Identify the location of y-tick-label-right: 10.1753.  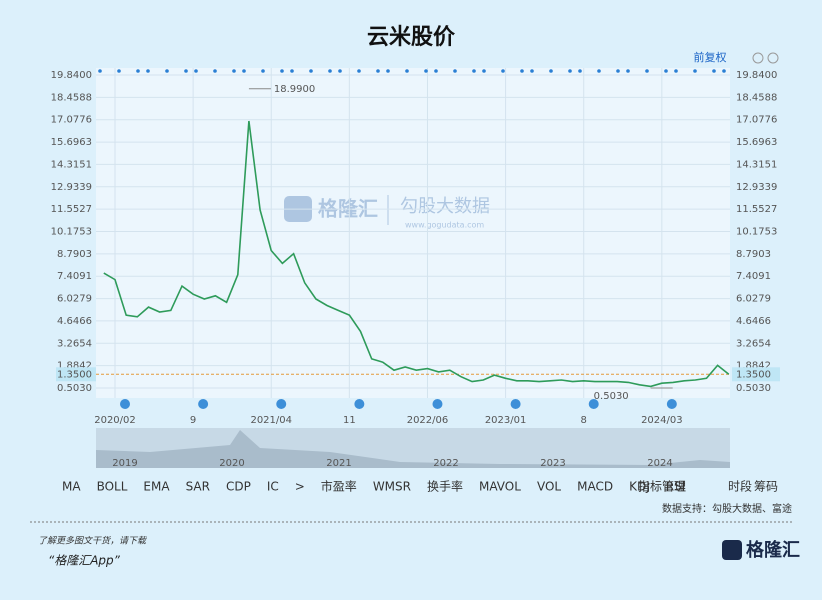
(756, 231).